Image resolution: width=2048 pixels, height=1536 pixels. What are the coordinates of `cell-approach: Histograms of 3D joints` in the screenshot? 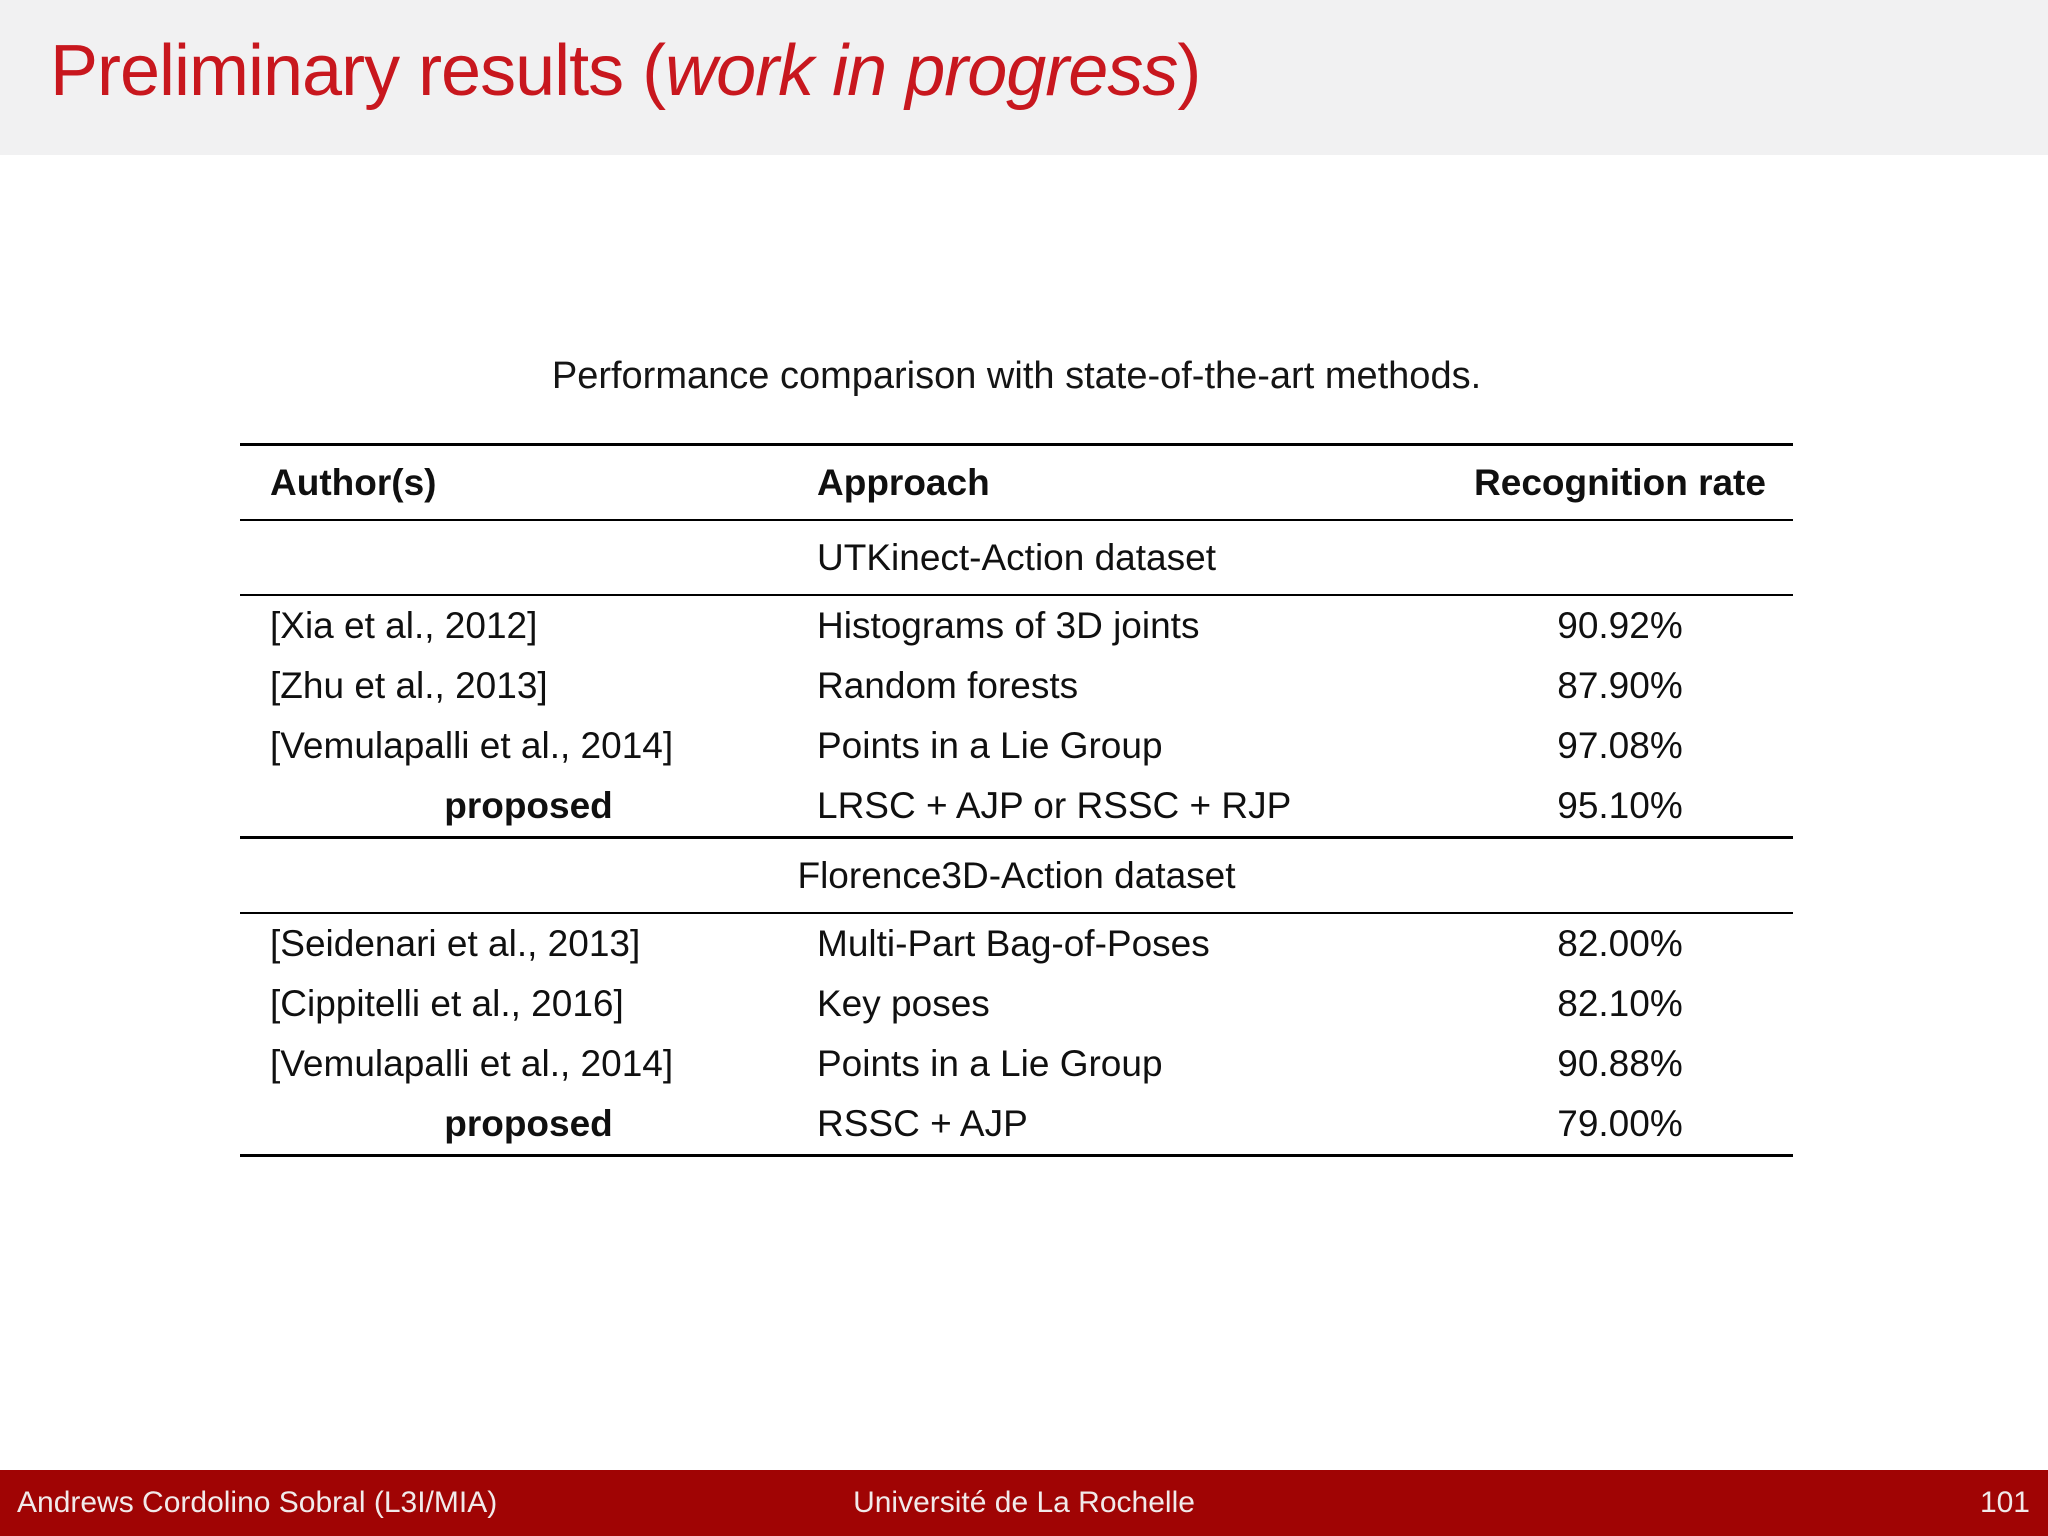 It's located at (1008, 625).